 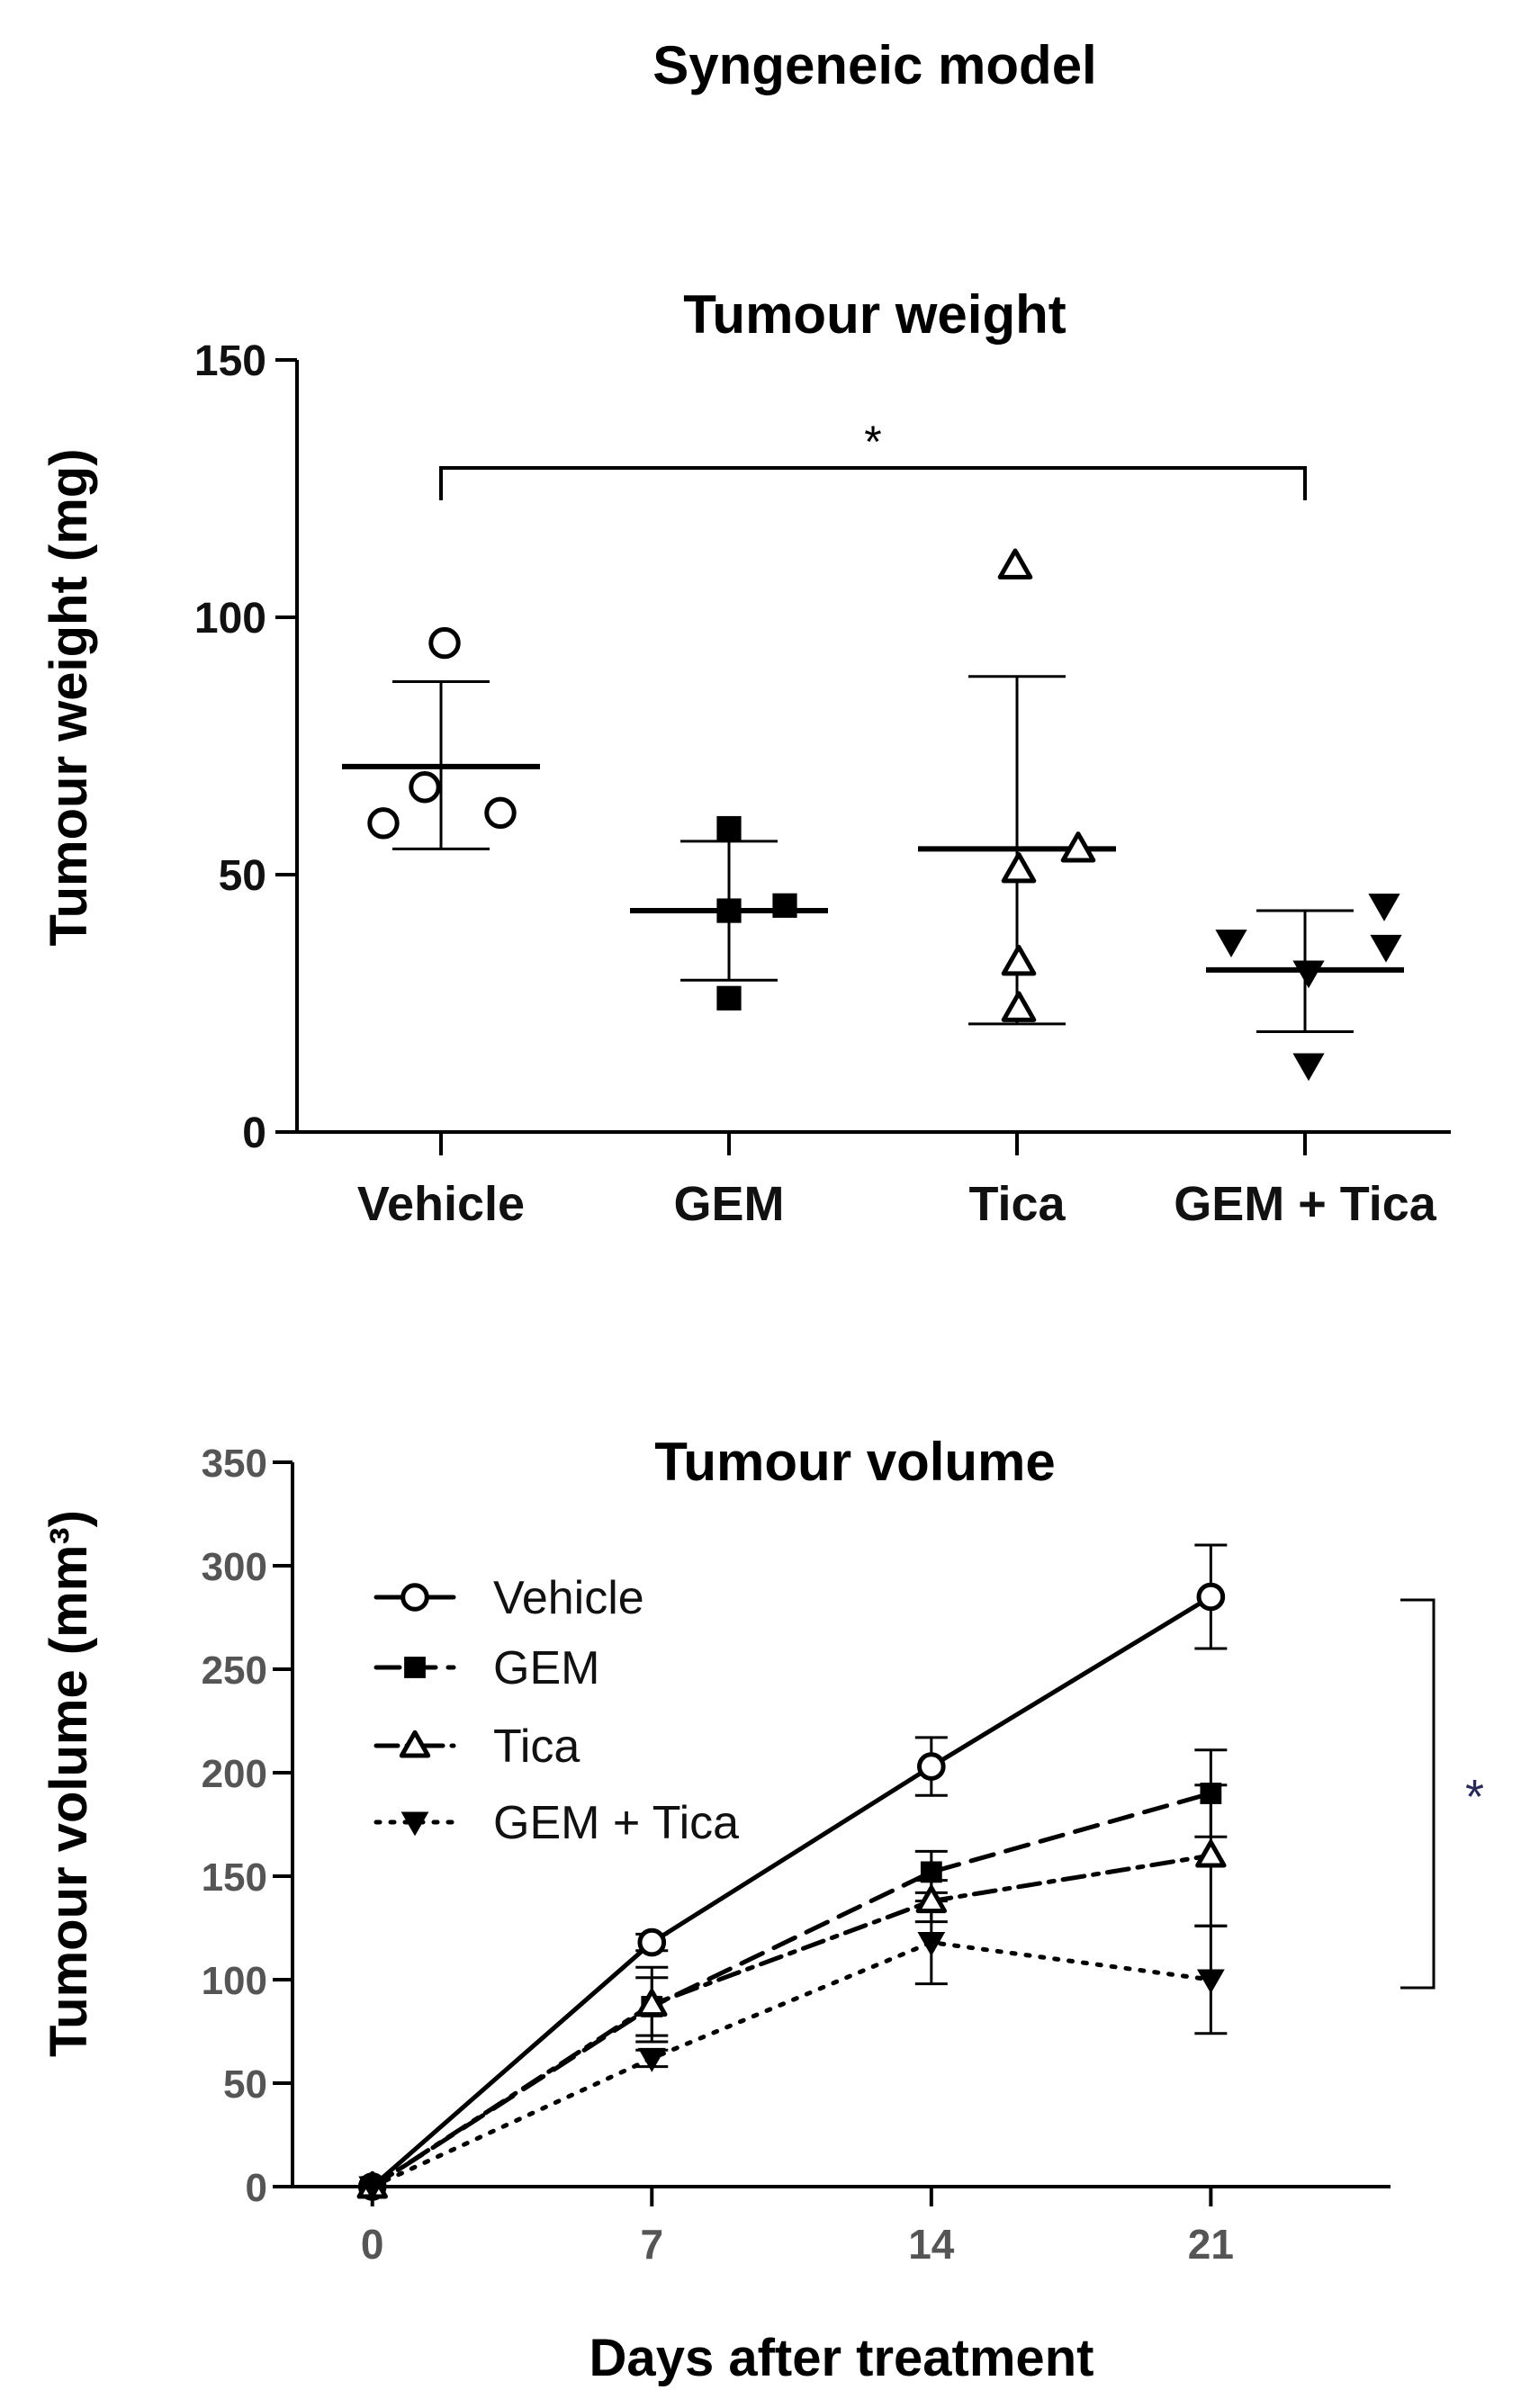 I want to click on volume-series-lines, so click(x=791, y=1892).